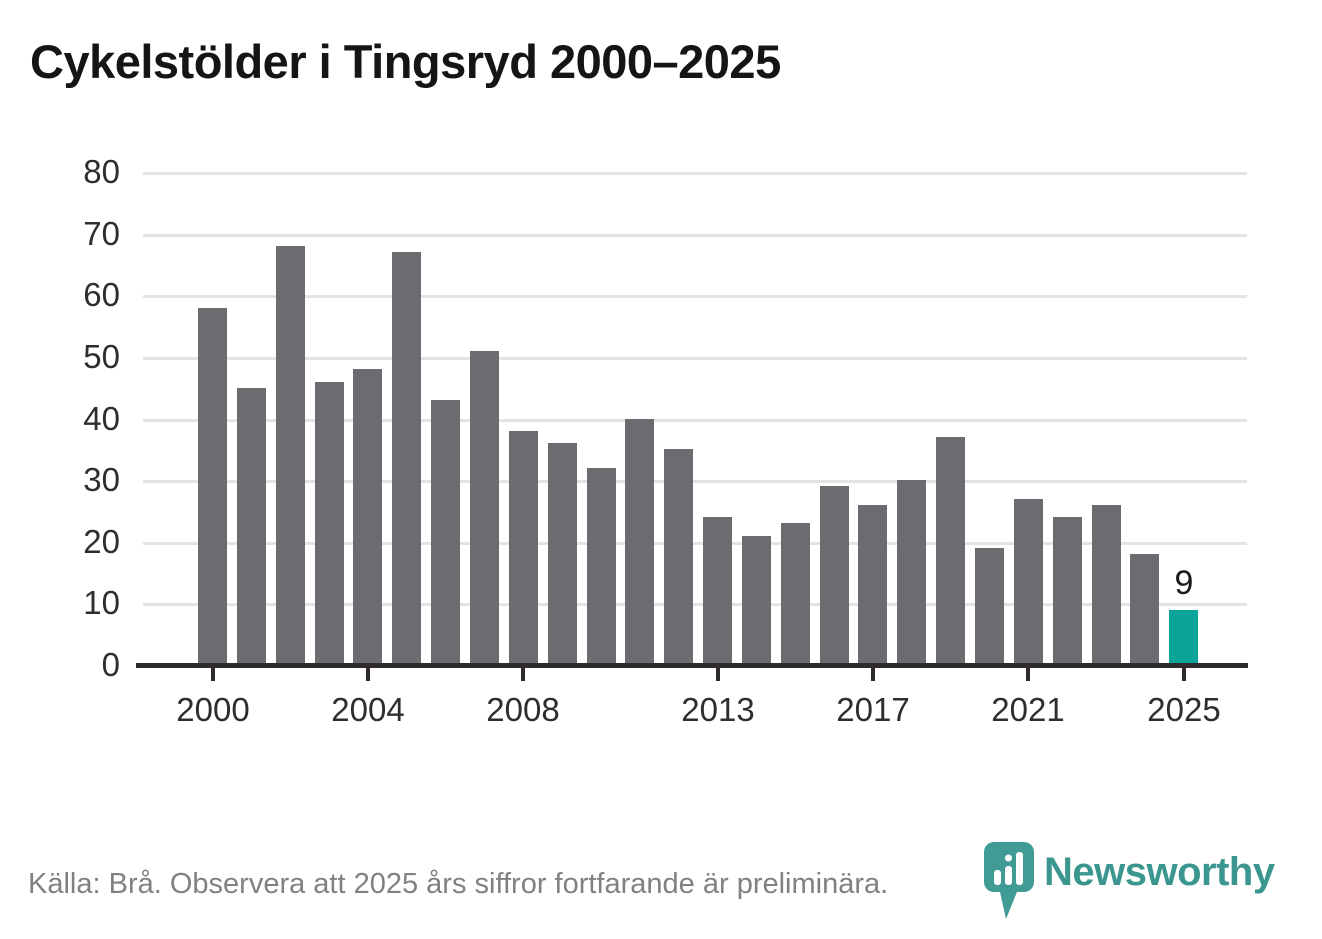 The image size is (1322, 939). I want to click on bar-2025, so click(1183, 637).